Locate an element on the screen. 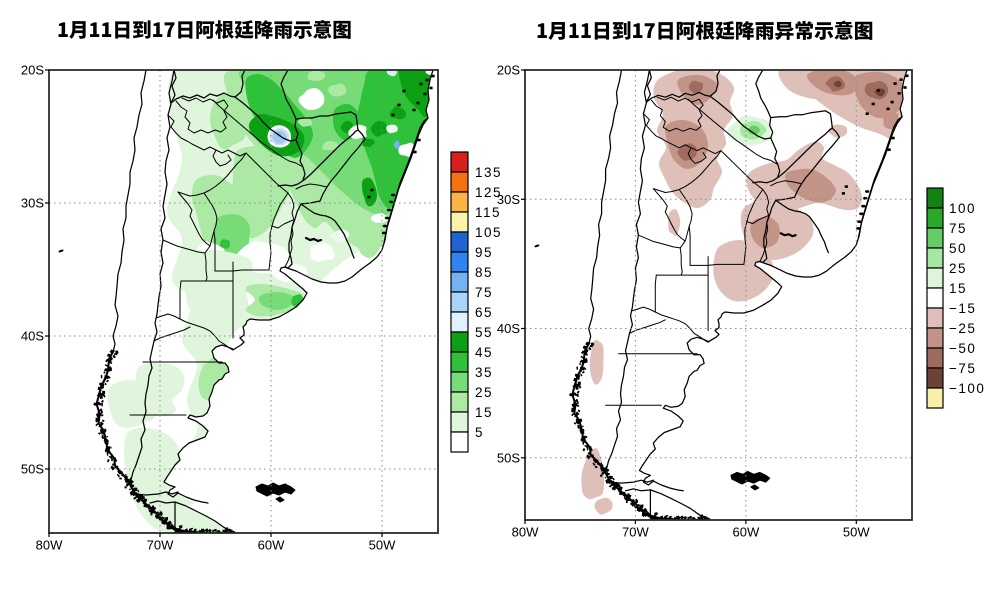 This screenshot has height=608, width=997. svg-text: −100 is located at coordinates (967, 388).